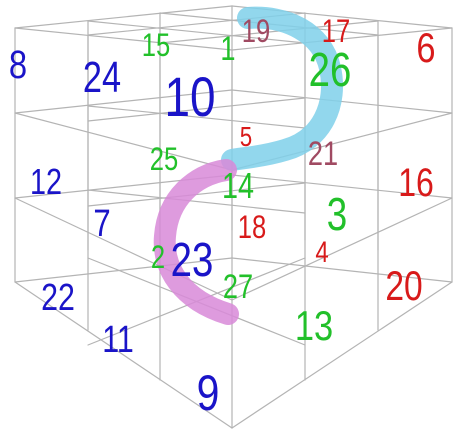 This screenshot has height=436, width=458. I want to click on magenta-spiral-band, so click(196, 242).